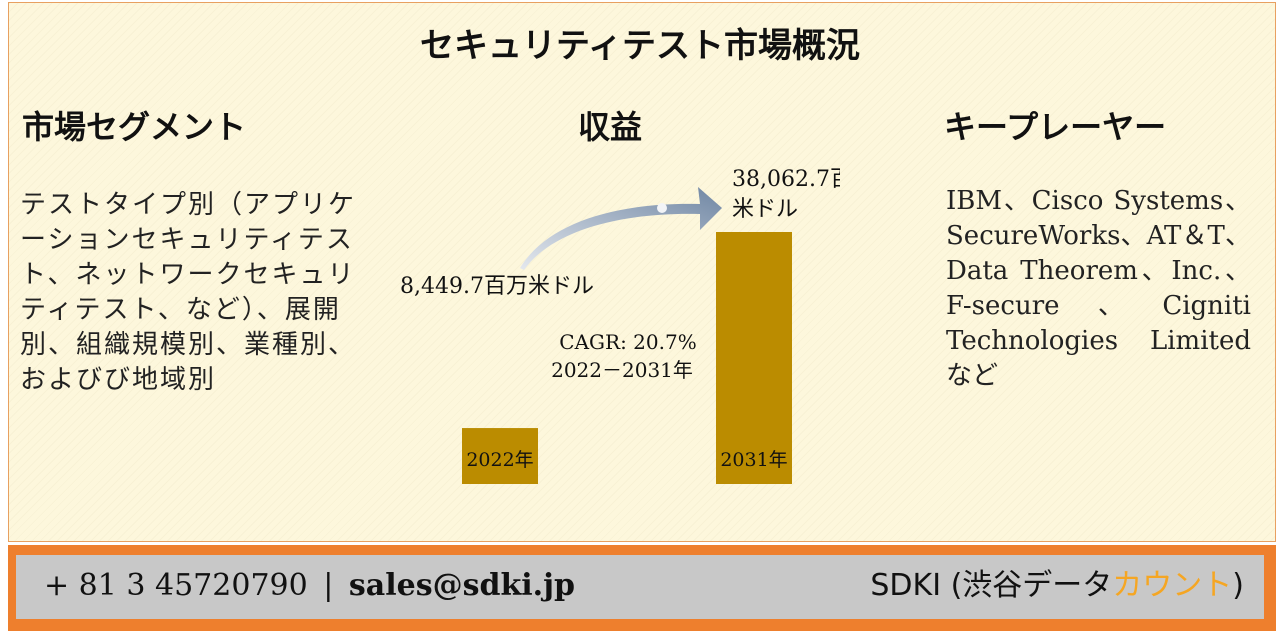 This screenshot has height=642, width=1280. Describe the element at coordinates (622, 370) in the screenshot. I see `period-label: 2022－2031年` at that location.